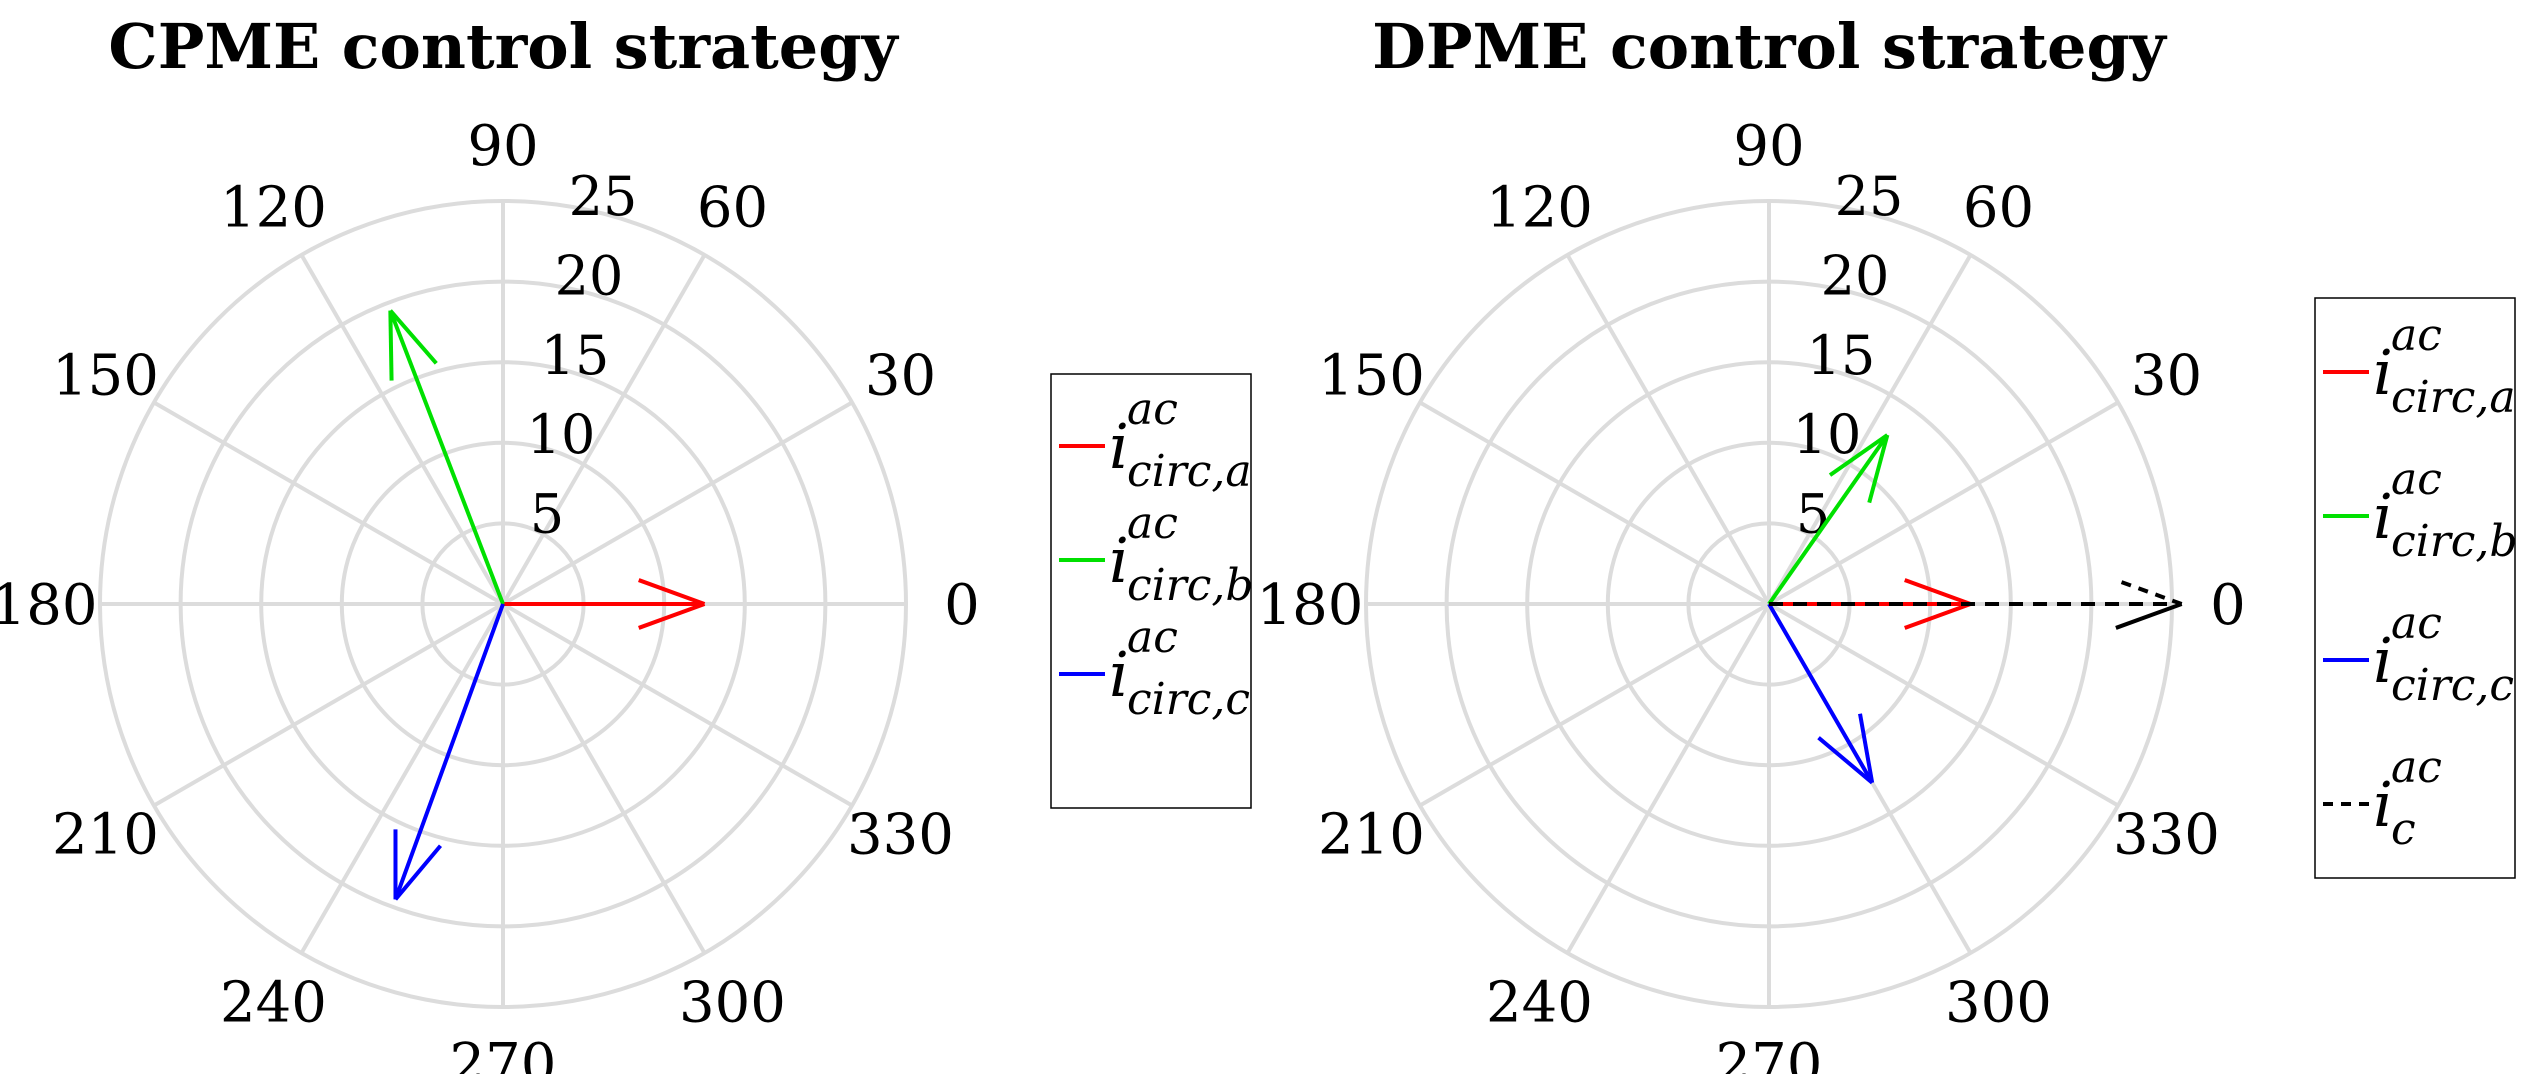  Describe the element at coordinates (1976, 604) in the screenshot. I see `phasor-c` at that location.